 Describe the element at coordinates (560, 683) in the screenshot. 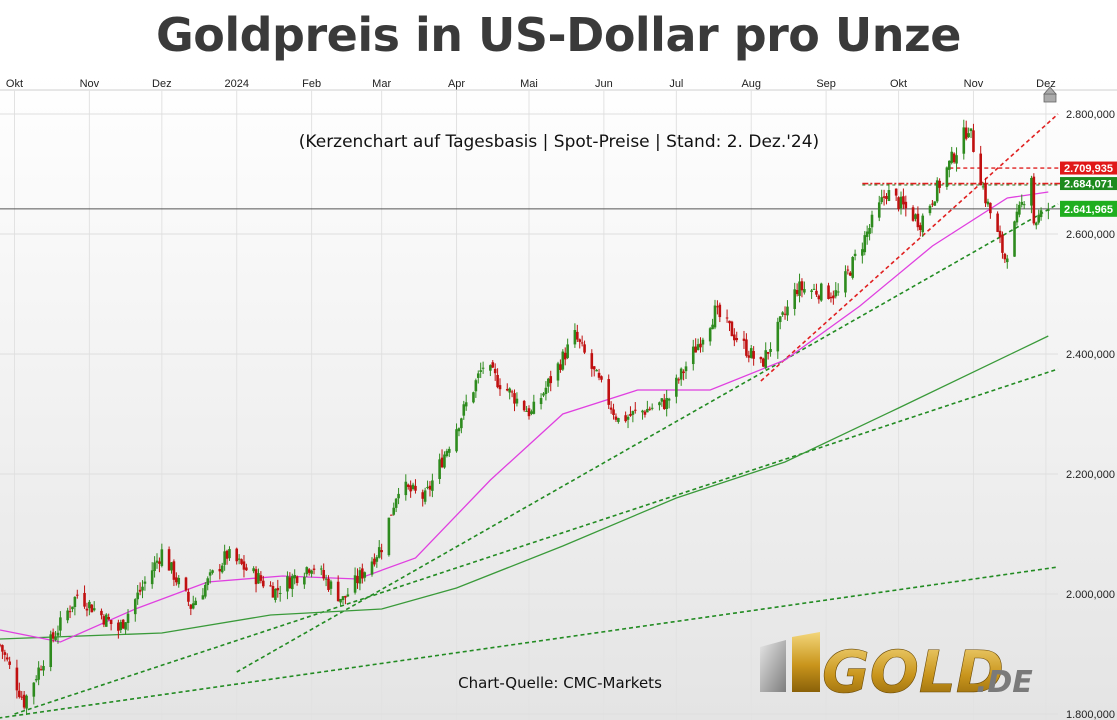

I see `chart-source: Chart-Quelle: CMC-Markets` at that location.